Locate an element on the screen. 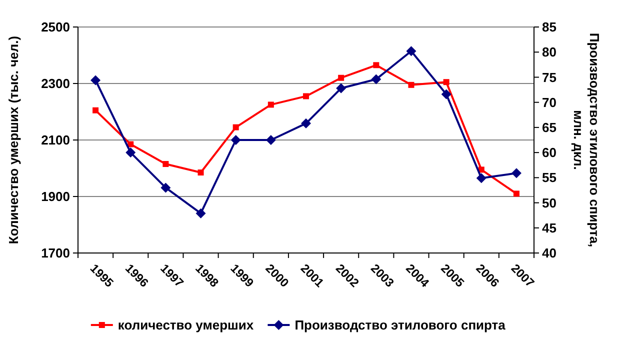 The width and height of the screenshot is (619, 344). legend-label: количество умерших is located at coordinates (186, 325).